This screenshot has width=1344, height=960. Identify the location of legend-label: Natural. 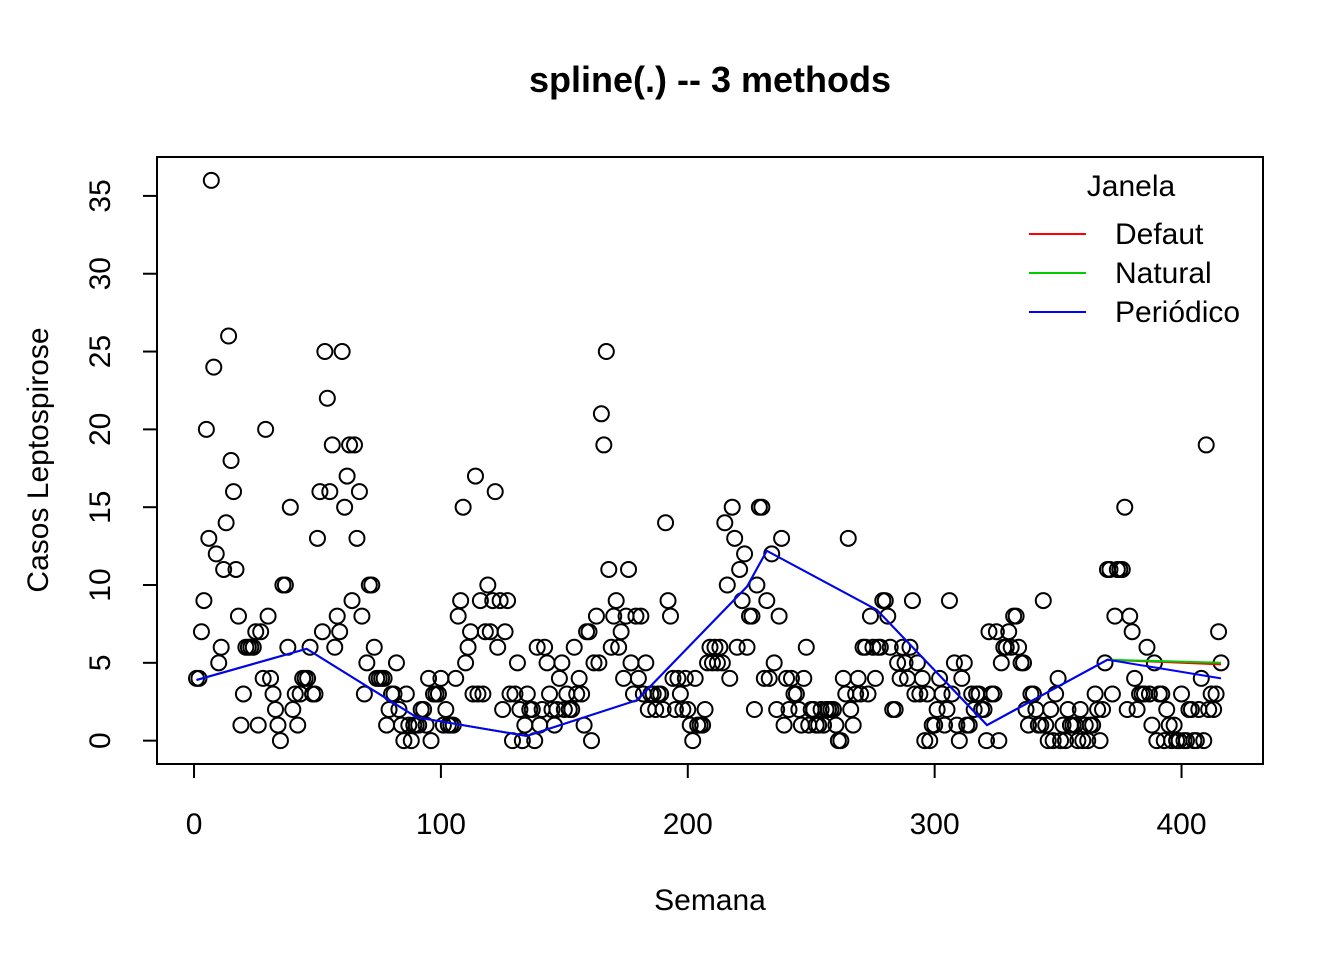
(1163, 273).